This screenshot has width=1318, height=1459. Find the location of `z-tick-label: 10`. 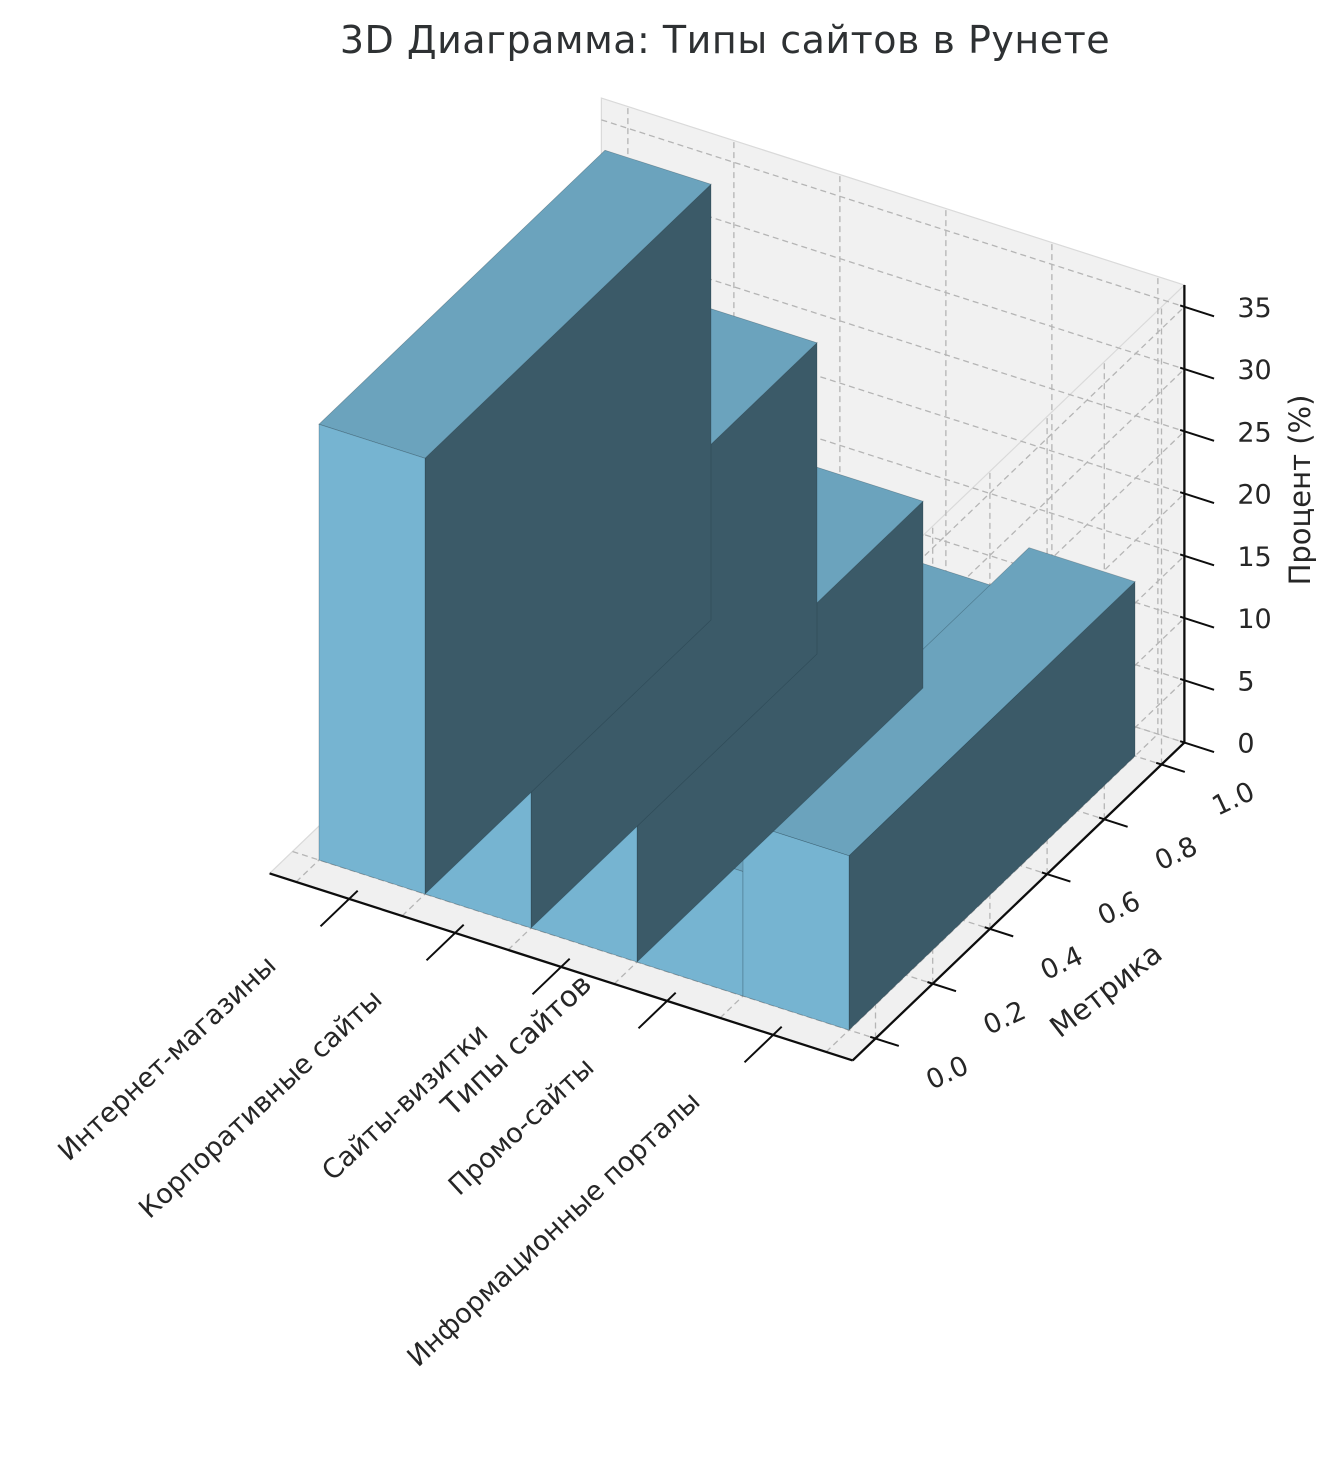

z-tick-label: 10 is located at coordinates (1254, 619).